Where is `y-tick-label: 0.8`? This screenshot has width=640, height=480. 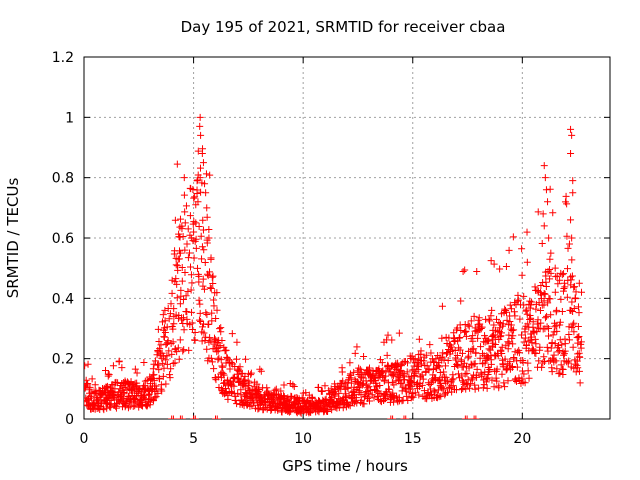
y-tick-label: 0.8 is located at coordinates (63, 179).